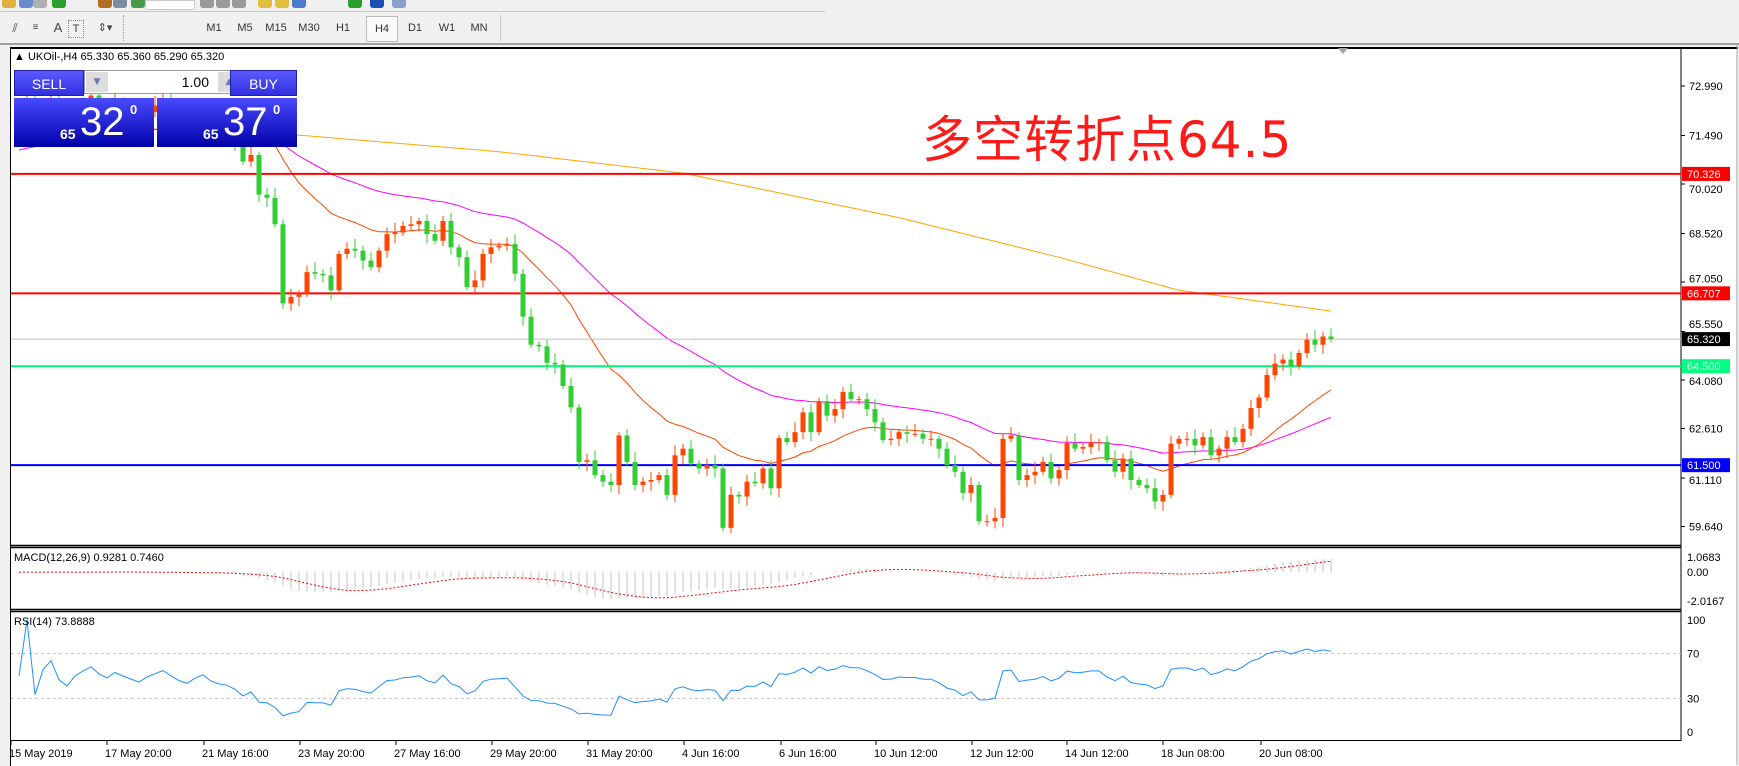  Describe the element at coordinates (399, 4) in the screenshot. I see `templates-icon` at that location.